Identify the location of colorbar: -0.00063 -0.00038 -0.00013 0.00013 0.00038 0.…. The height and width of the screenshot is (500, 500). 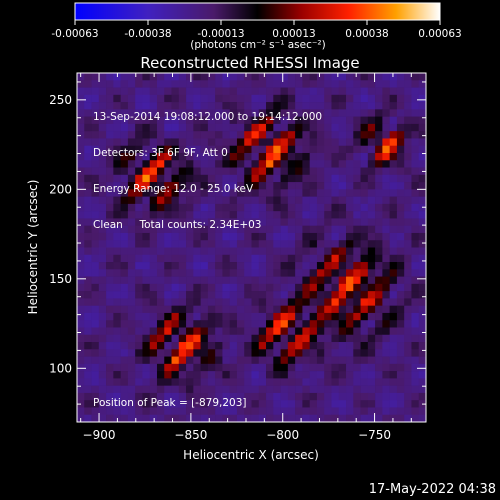
(256, 26).